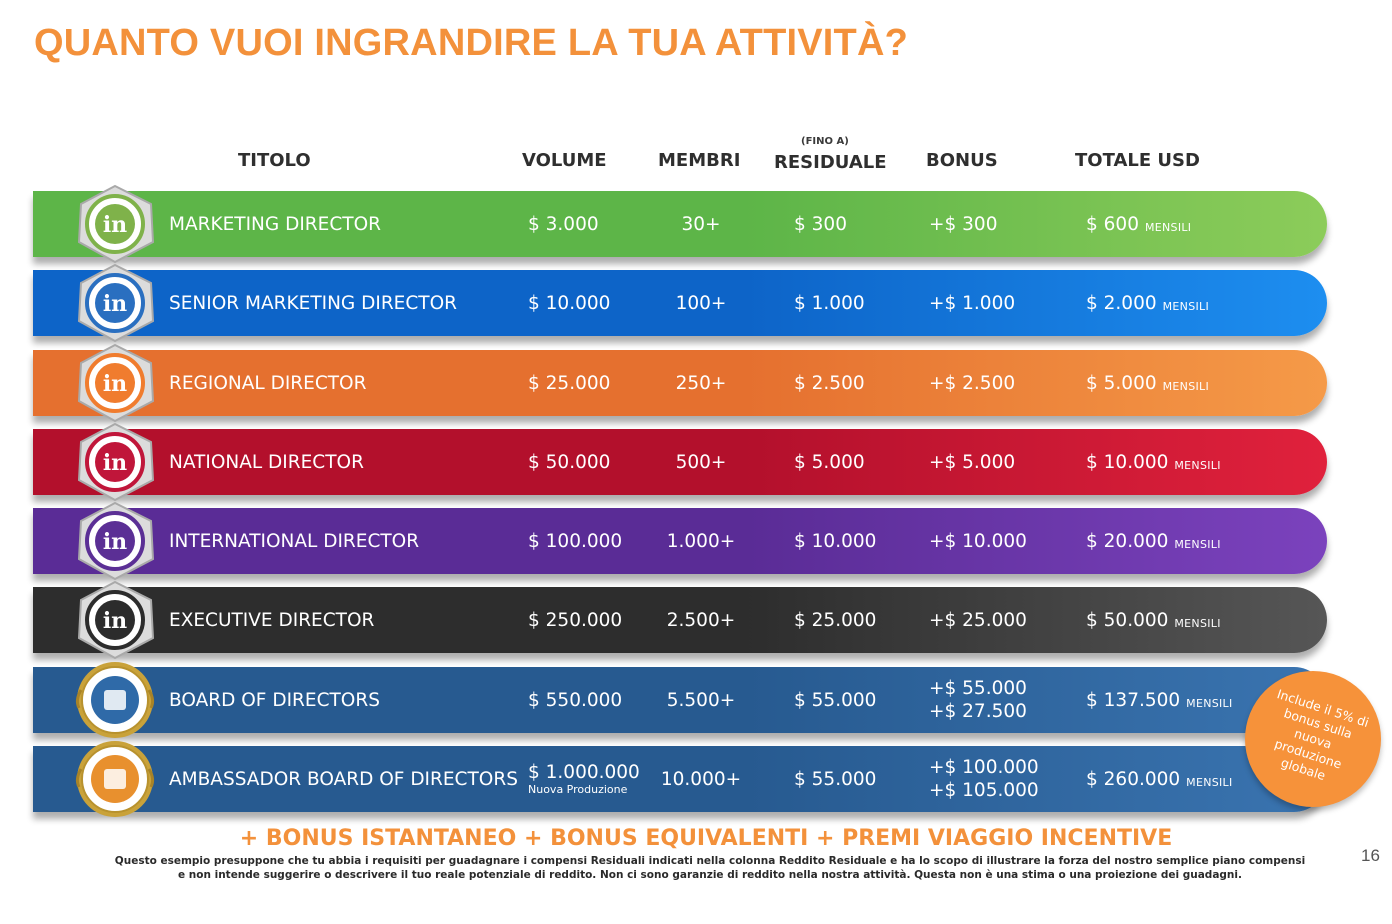  I want to click on volume-value: $ 10.000, so click(569, 303).